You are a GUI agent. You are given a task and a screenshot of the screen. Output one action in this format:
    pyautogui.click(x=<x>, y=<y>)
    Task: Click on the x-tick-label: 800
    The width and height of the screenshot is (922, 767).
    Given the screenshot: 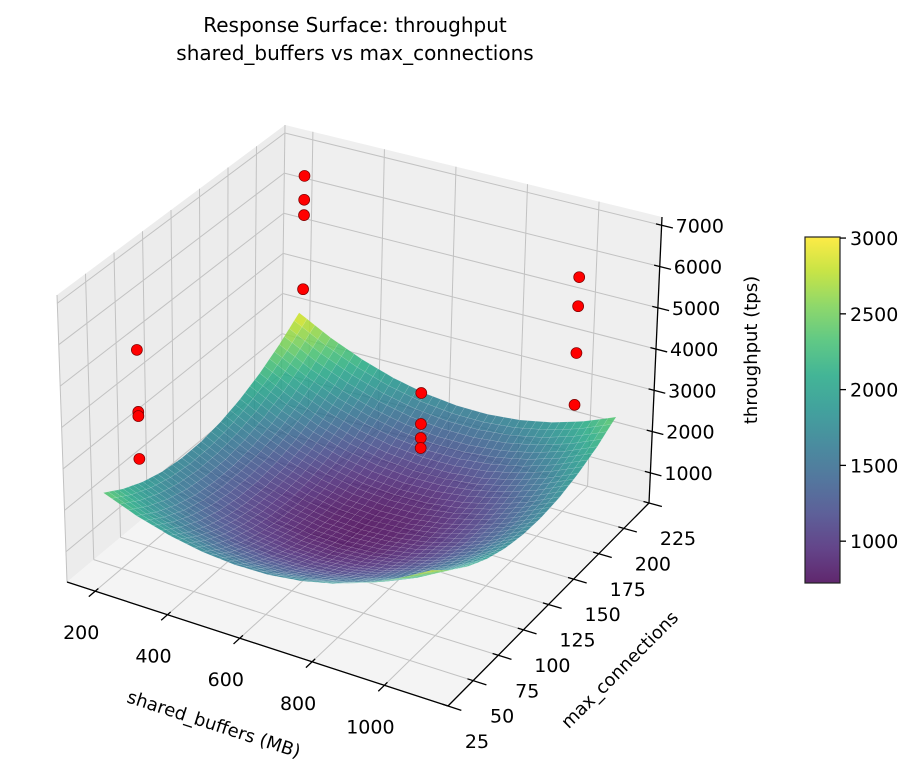 What is the action you would take?
    pyautogui.click(x=298, y=704)
    